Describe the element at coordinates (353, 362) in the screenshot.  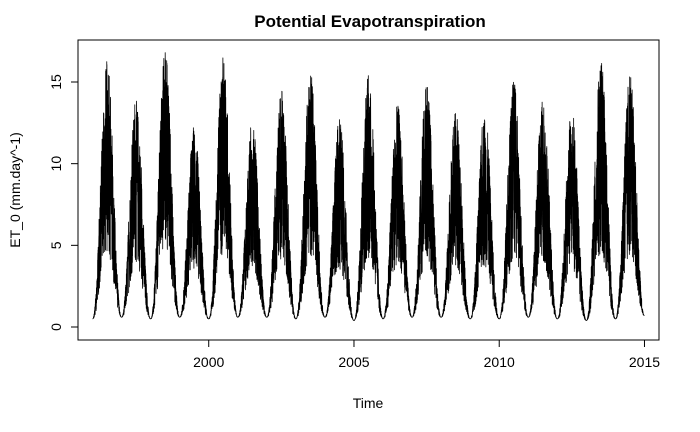
I see `x-tick-label: 2005` at that location.